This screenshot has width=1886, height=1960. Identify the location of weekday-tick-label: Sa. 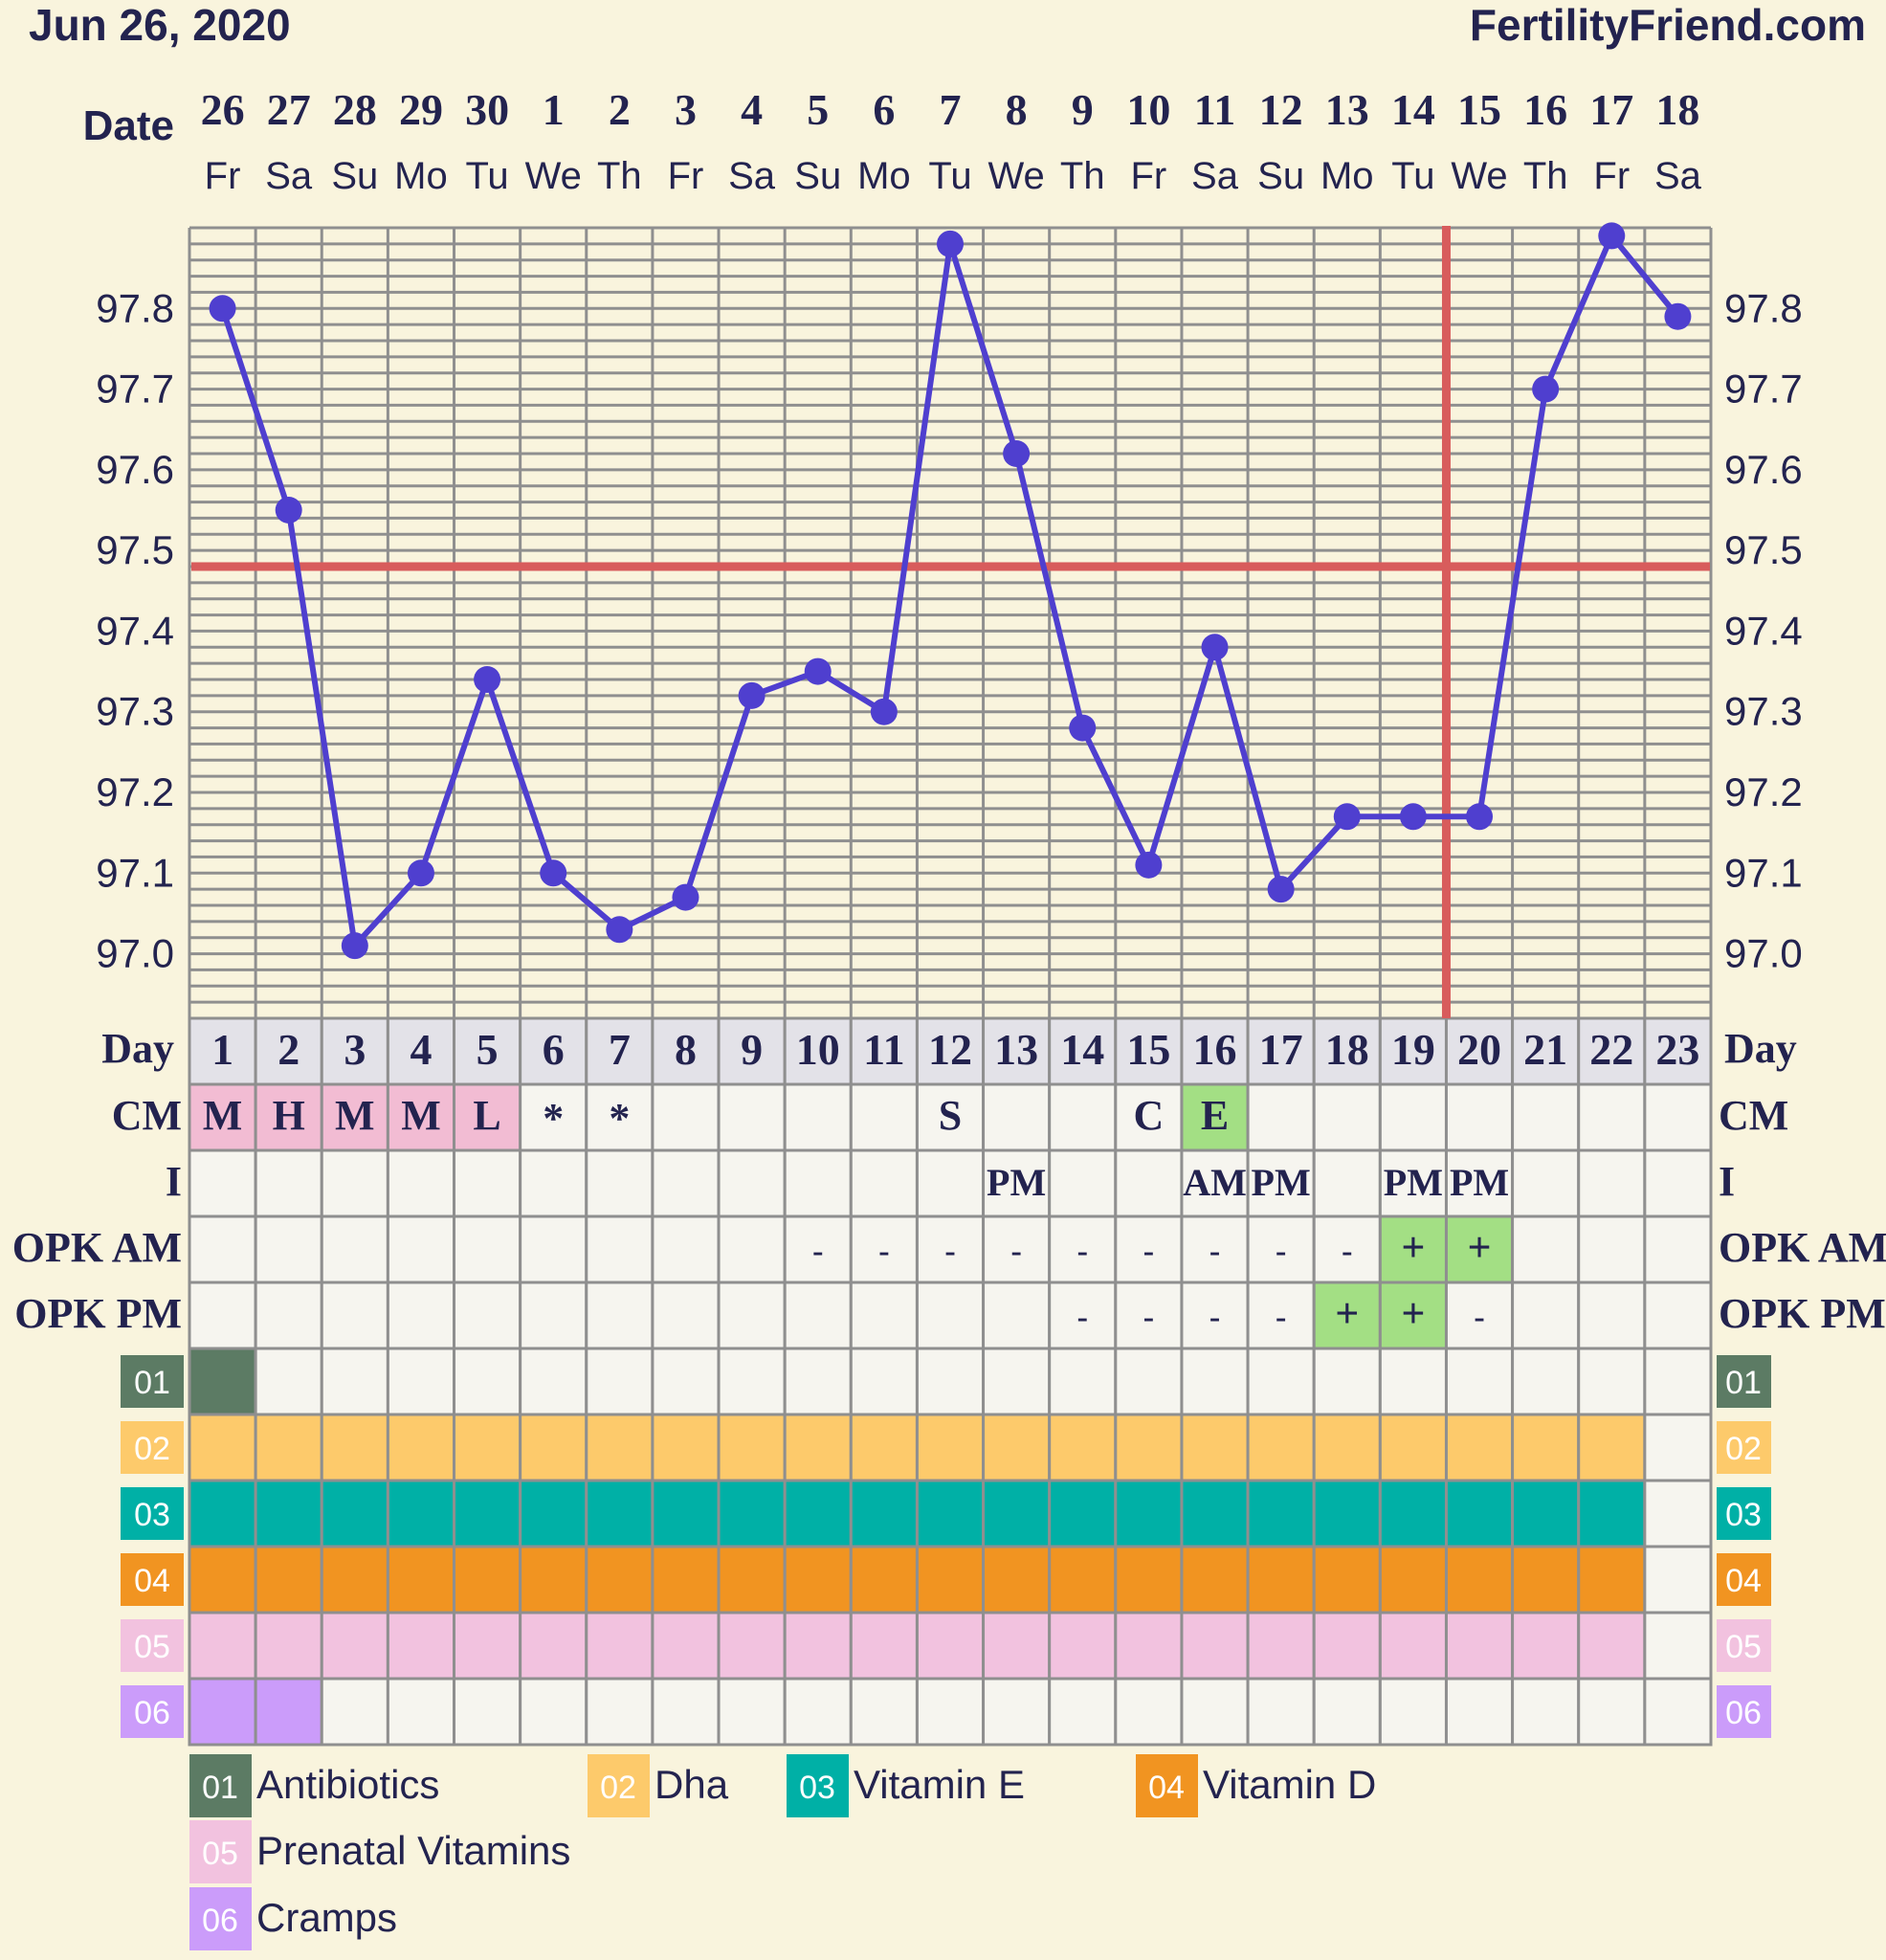
(1678, 176).